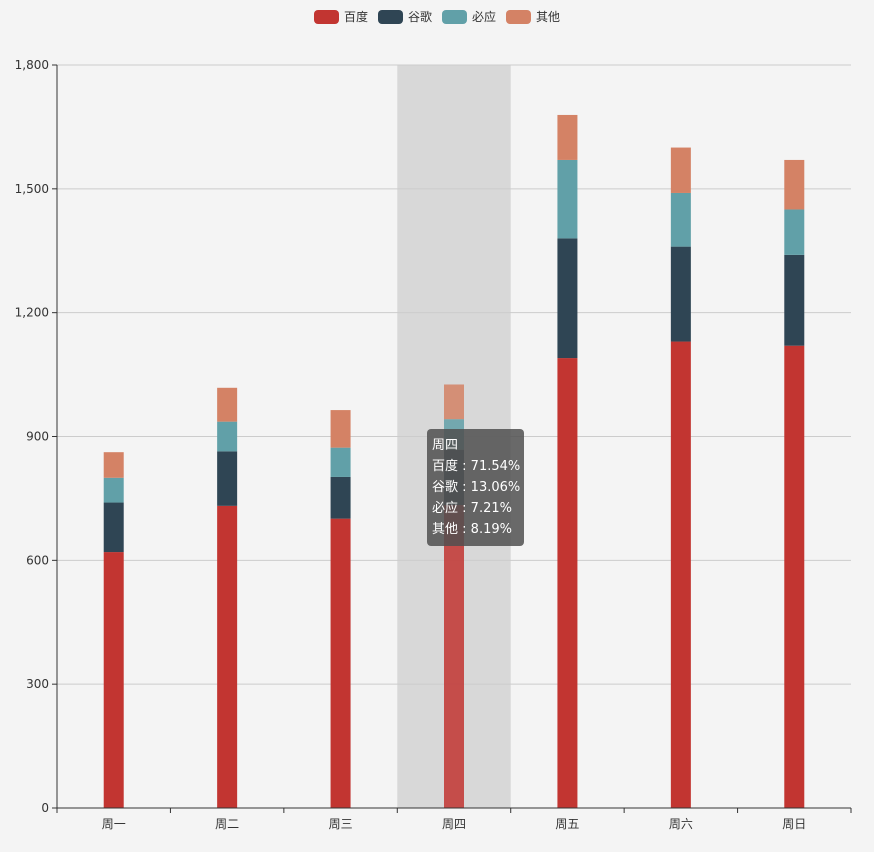  I want to click on tooltip-row-1-name: 谷歌, so click(445, 487).